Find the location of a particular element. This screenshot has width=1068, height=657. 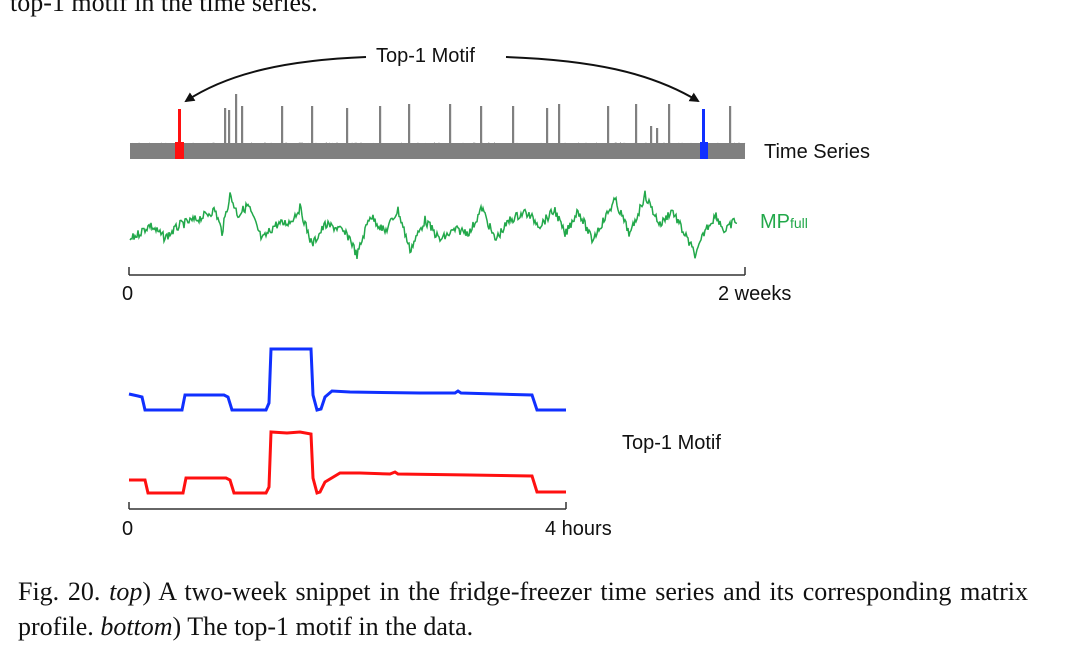

motif-blue-line is located at coordinates (347, 379).